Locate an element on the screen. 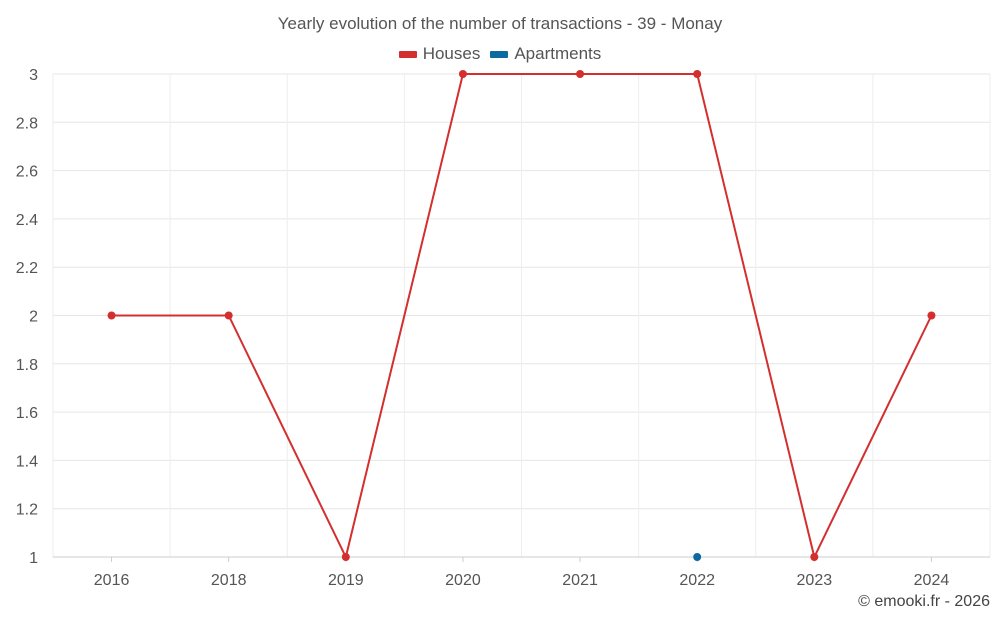  x-tick-label: 2020 is located at coordinates (463, 580).